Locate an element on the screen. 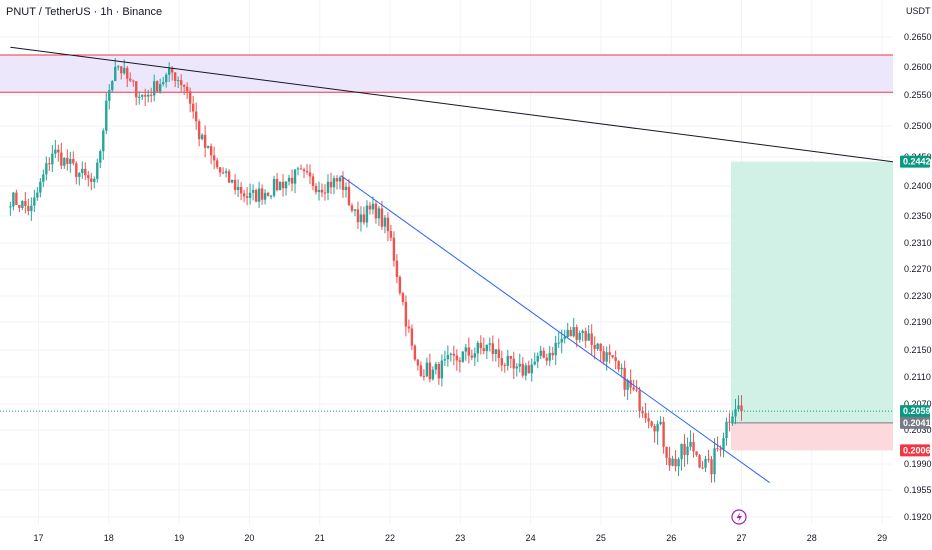 Image resolution: width=932 pixels, height=550 pixels. price-tick-label: 0.2500 is located at coordinates (918, 126).